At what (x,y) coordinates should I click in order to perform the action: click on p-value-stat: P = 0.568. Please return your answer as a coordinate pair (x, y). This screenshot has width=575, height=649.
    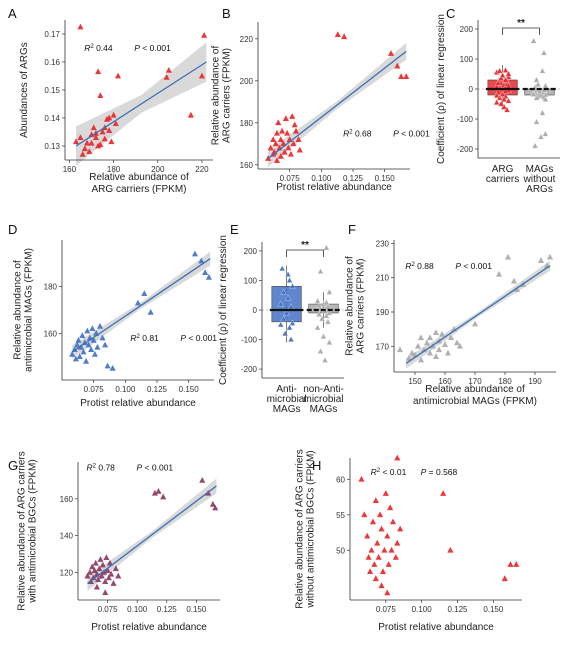
    Looking at the image, I should click on (439, 472).